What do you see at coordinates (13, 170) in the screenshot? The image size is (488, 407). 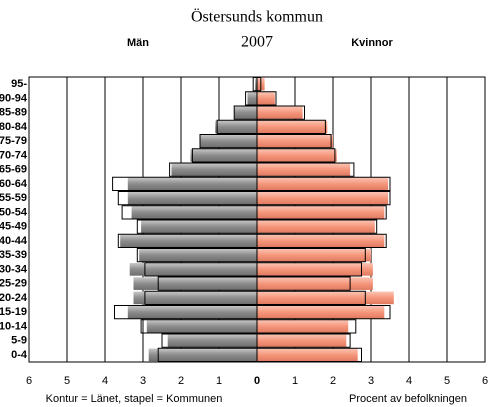 I see `y-tick-label: 65-69` at bounding box center [13, 170].